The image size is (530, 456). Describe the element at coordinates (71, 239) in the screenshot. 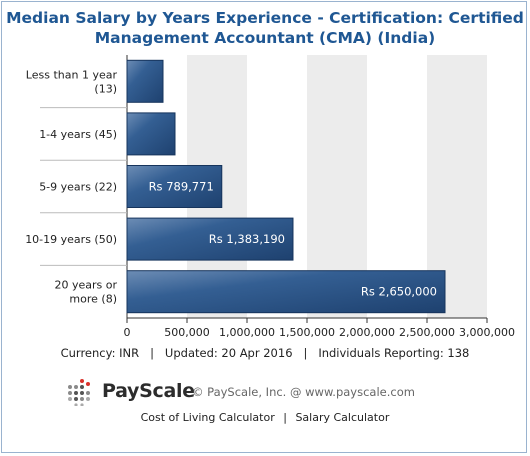

I see `category-label: 10-19 years (50)` at that location.